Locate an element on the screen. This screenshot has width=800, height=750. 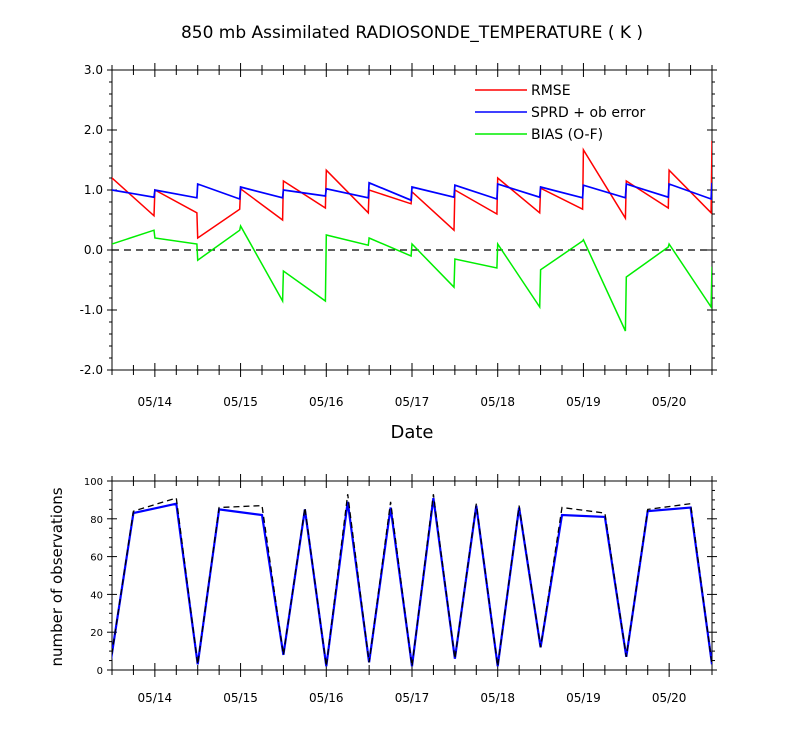
series-line-rmse is located at coordinates (412, 190).